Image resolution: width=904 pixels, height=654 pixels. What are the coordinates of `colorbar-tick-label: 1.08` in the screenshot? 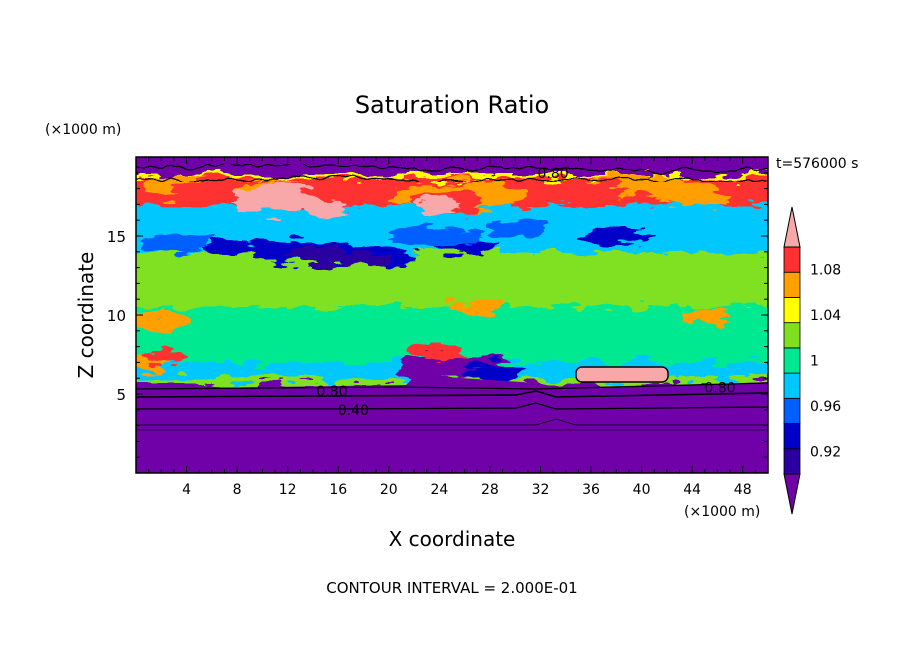 It's located at (825, 271).